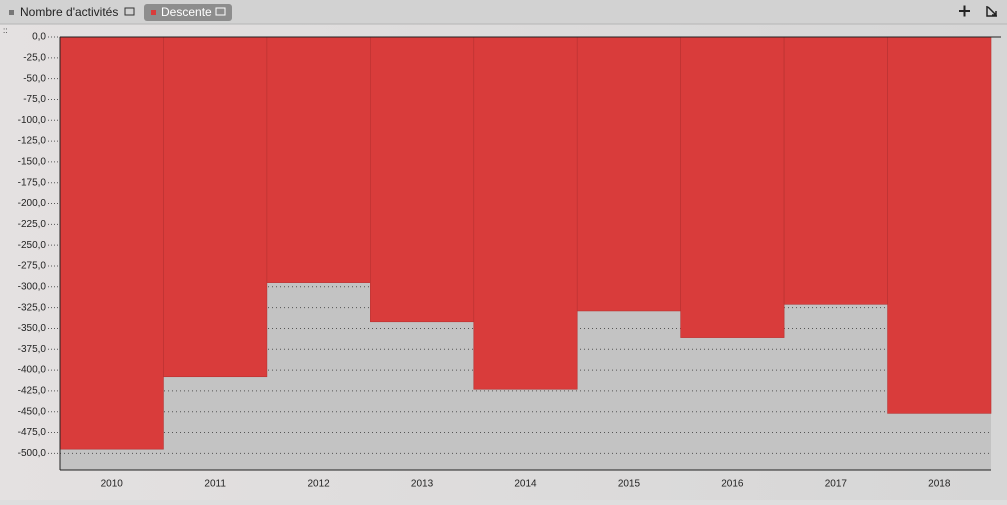 This screenshot has width=1007, height=505. What do you see at coordinates (964, 11) in the screenshot?
I see `add-button` at bounding box center [964, 11].